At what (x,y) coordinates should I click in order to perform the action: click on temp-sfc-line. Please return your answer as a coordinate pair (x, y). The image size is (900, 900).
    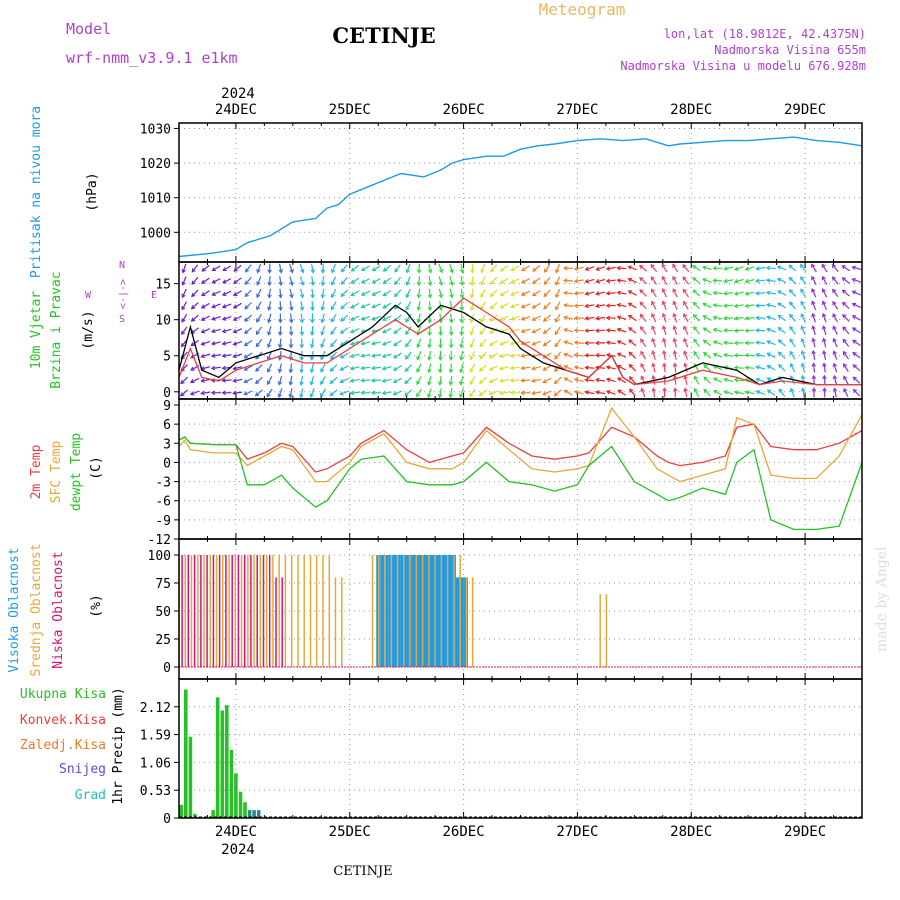
    Looking at the image, I should click on (520, 444).